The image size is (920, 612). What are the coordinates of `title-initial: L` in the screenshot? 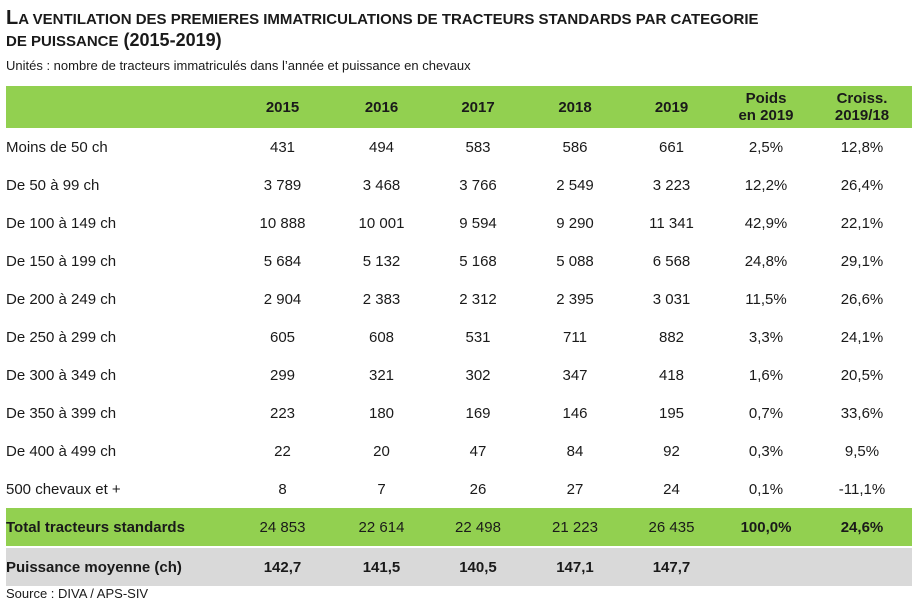 It's located at (12, 18).